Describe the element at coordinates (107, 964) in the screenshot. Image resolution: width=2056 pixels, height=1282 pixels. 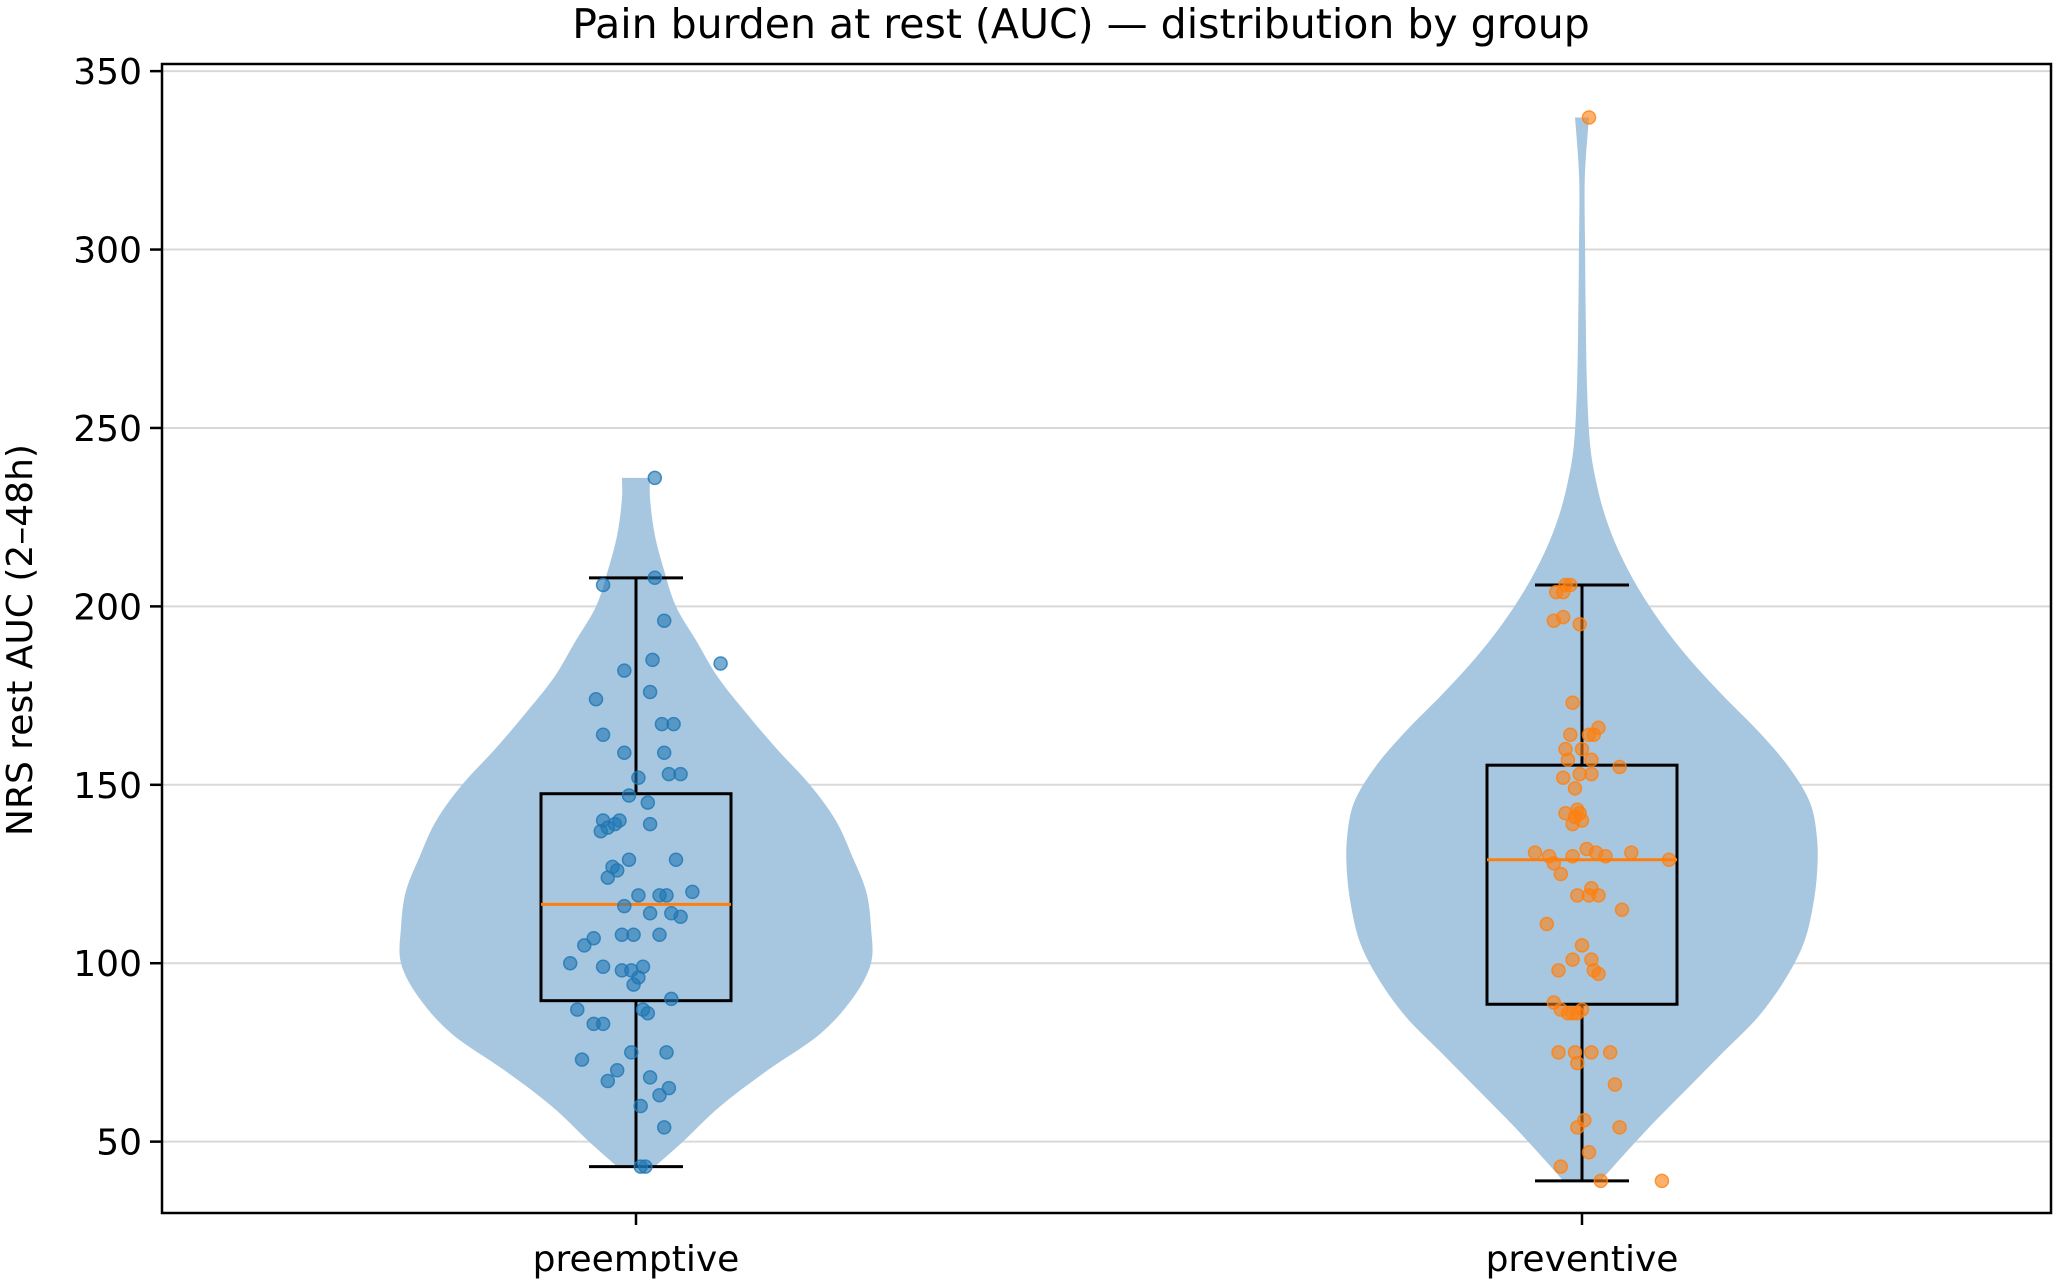
I see `y-tick-label: 100` at that location.